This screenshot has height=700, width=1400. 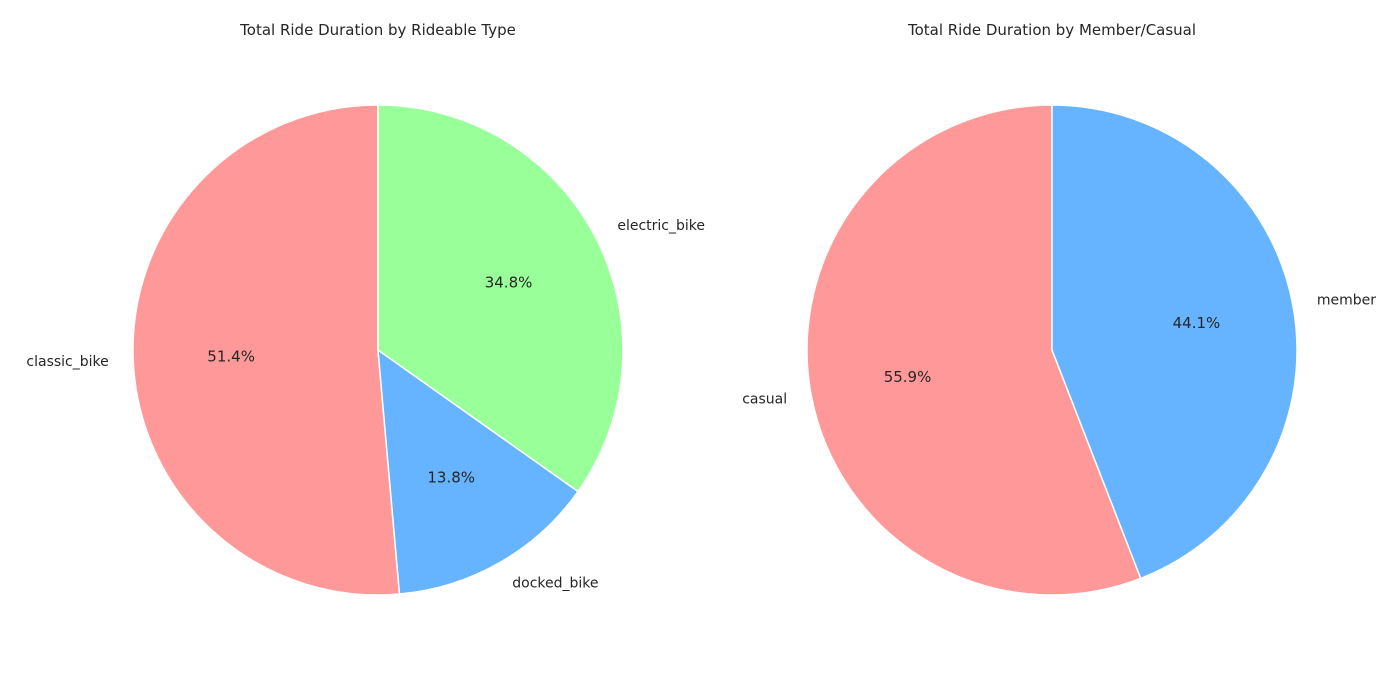 I want to click on slice-label-member: member, so click(x=1346, y=300).